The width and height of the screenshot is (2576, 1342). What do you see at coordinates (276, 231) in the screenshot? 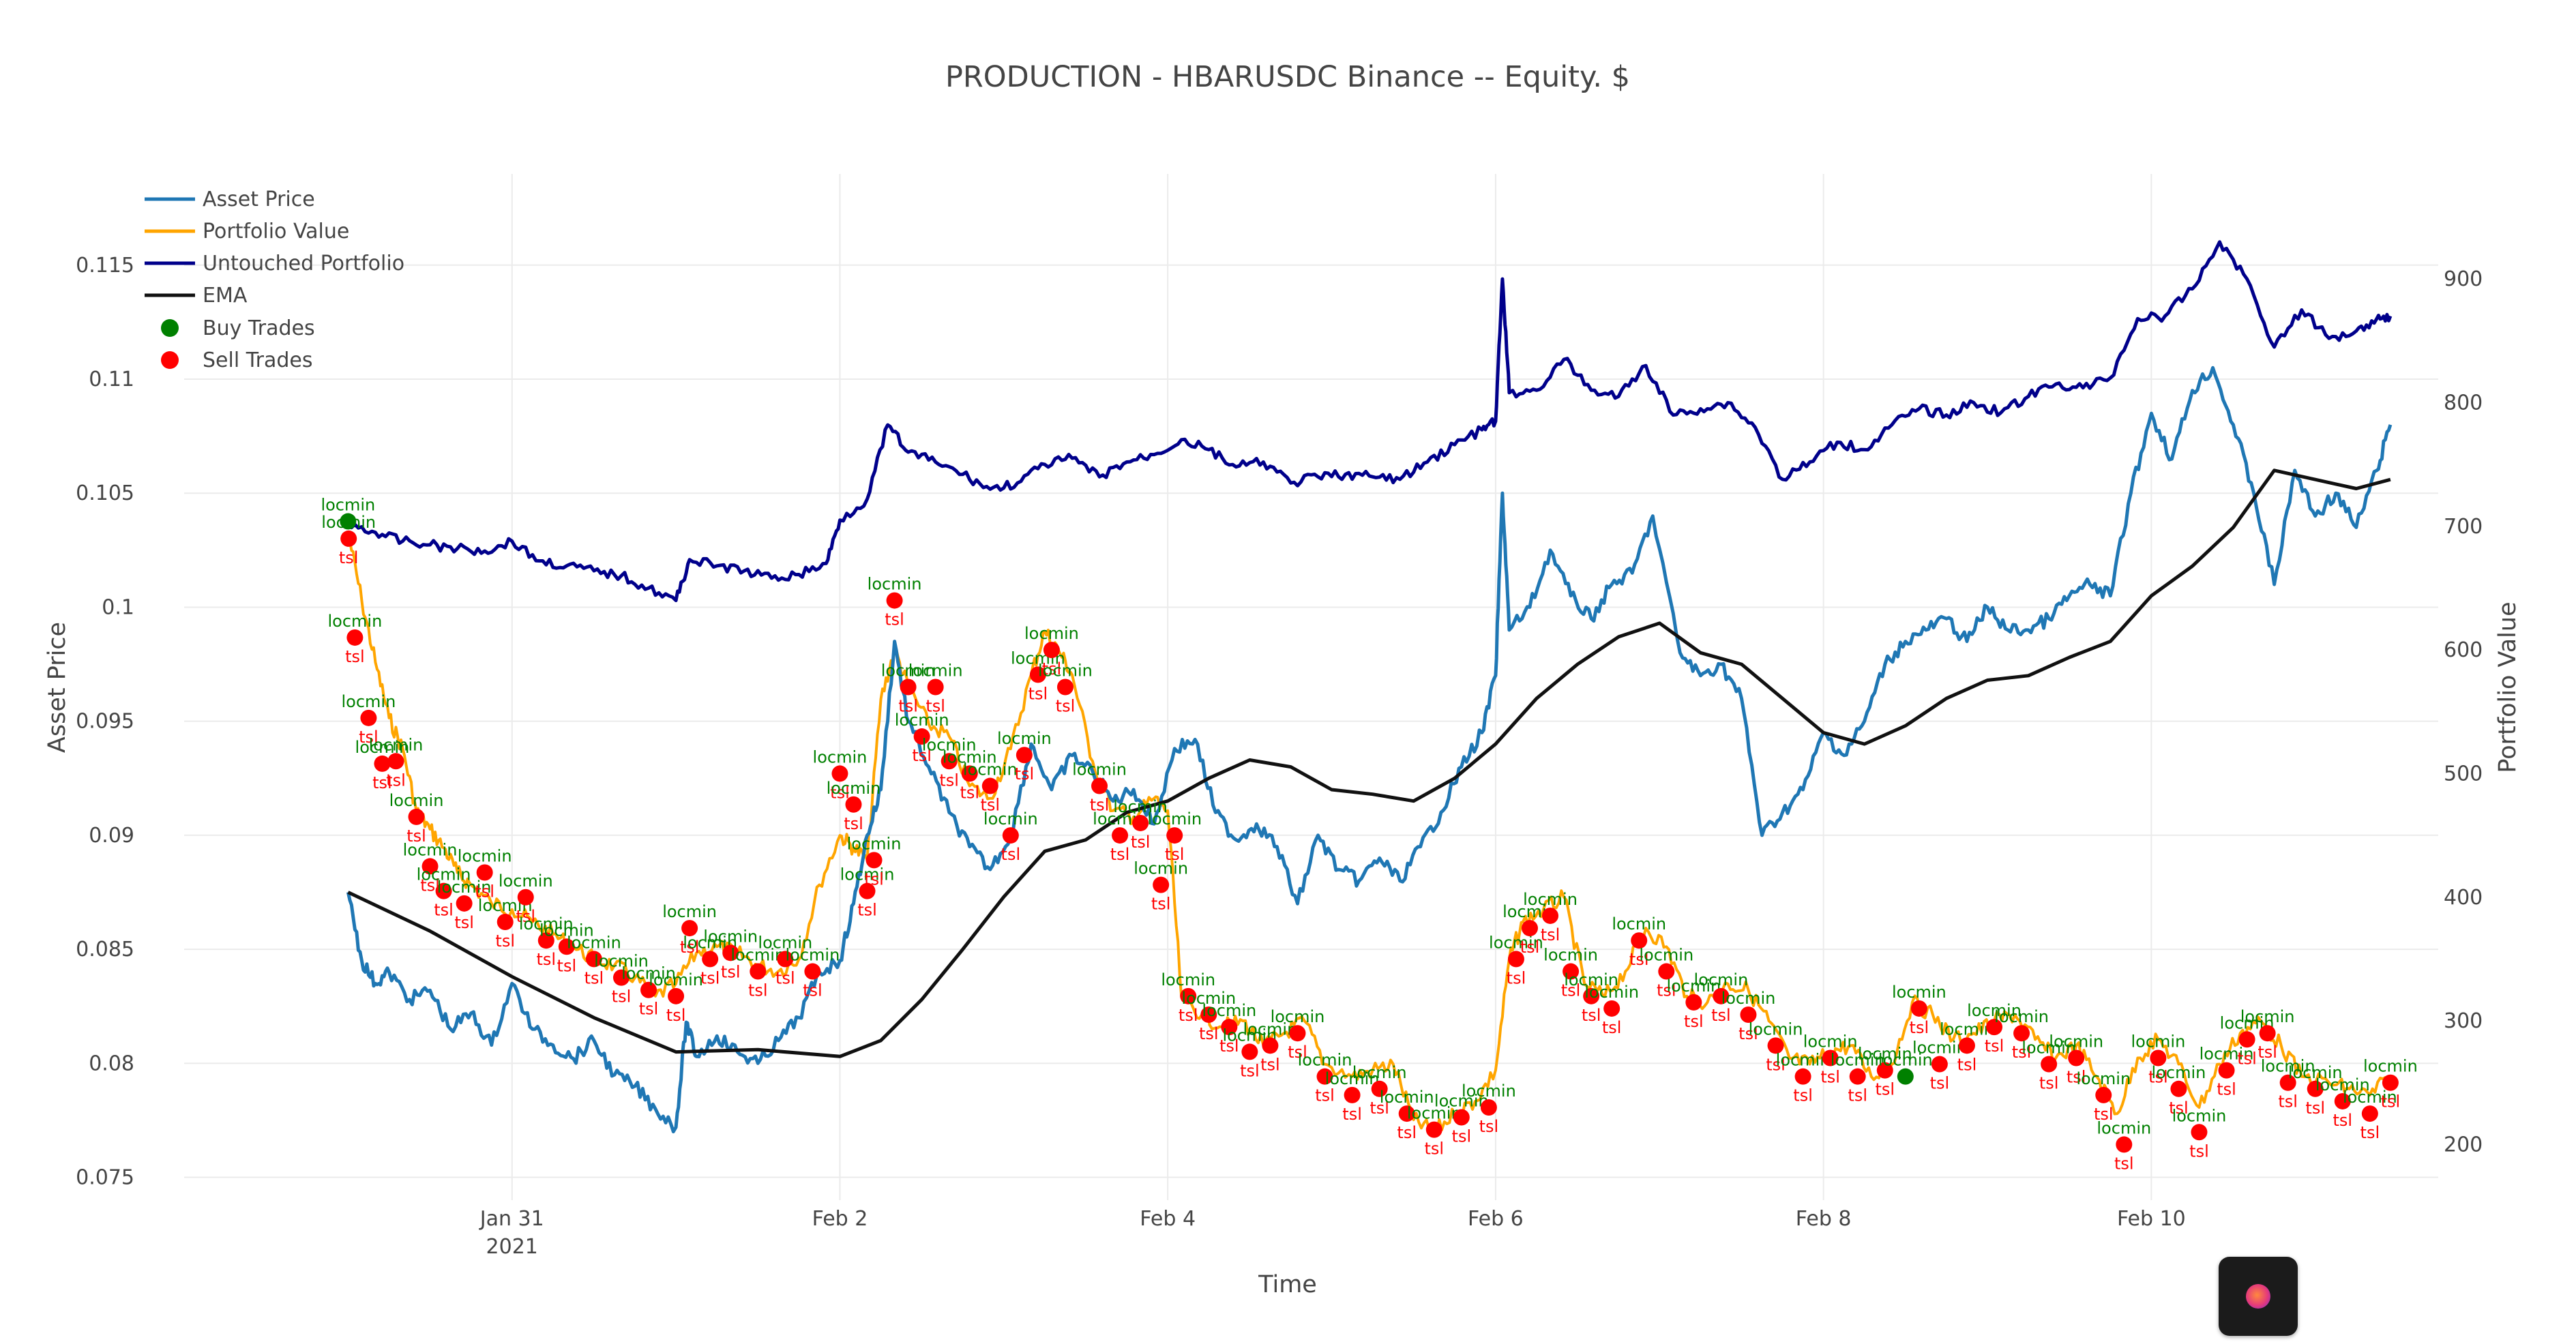
I see `legend-label-portfolio-value: Portfolio Value` at bounding box center [276, 231].